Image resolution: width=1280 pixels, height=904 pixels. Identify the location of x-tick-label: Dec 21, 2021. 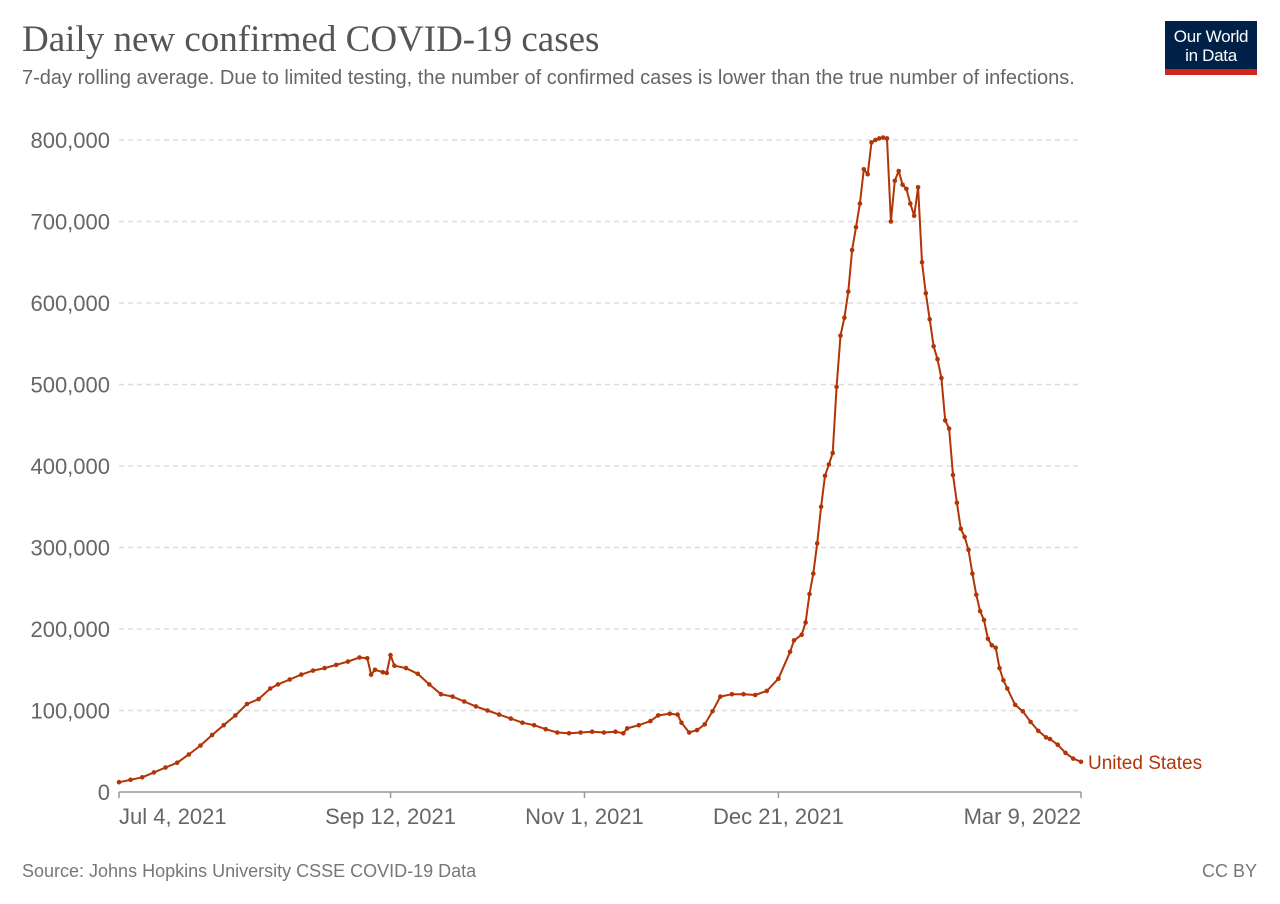
(778, 816).